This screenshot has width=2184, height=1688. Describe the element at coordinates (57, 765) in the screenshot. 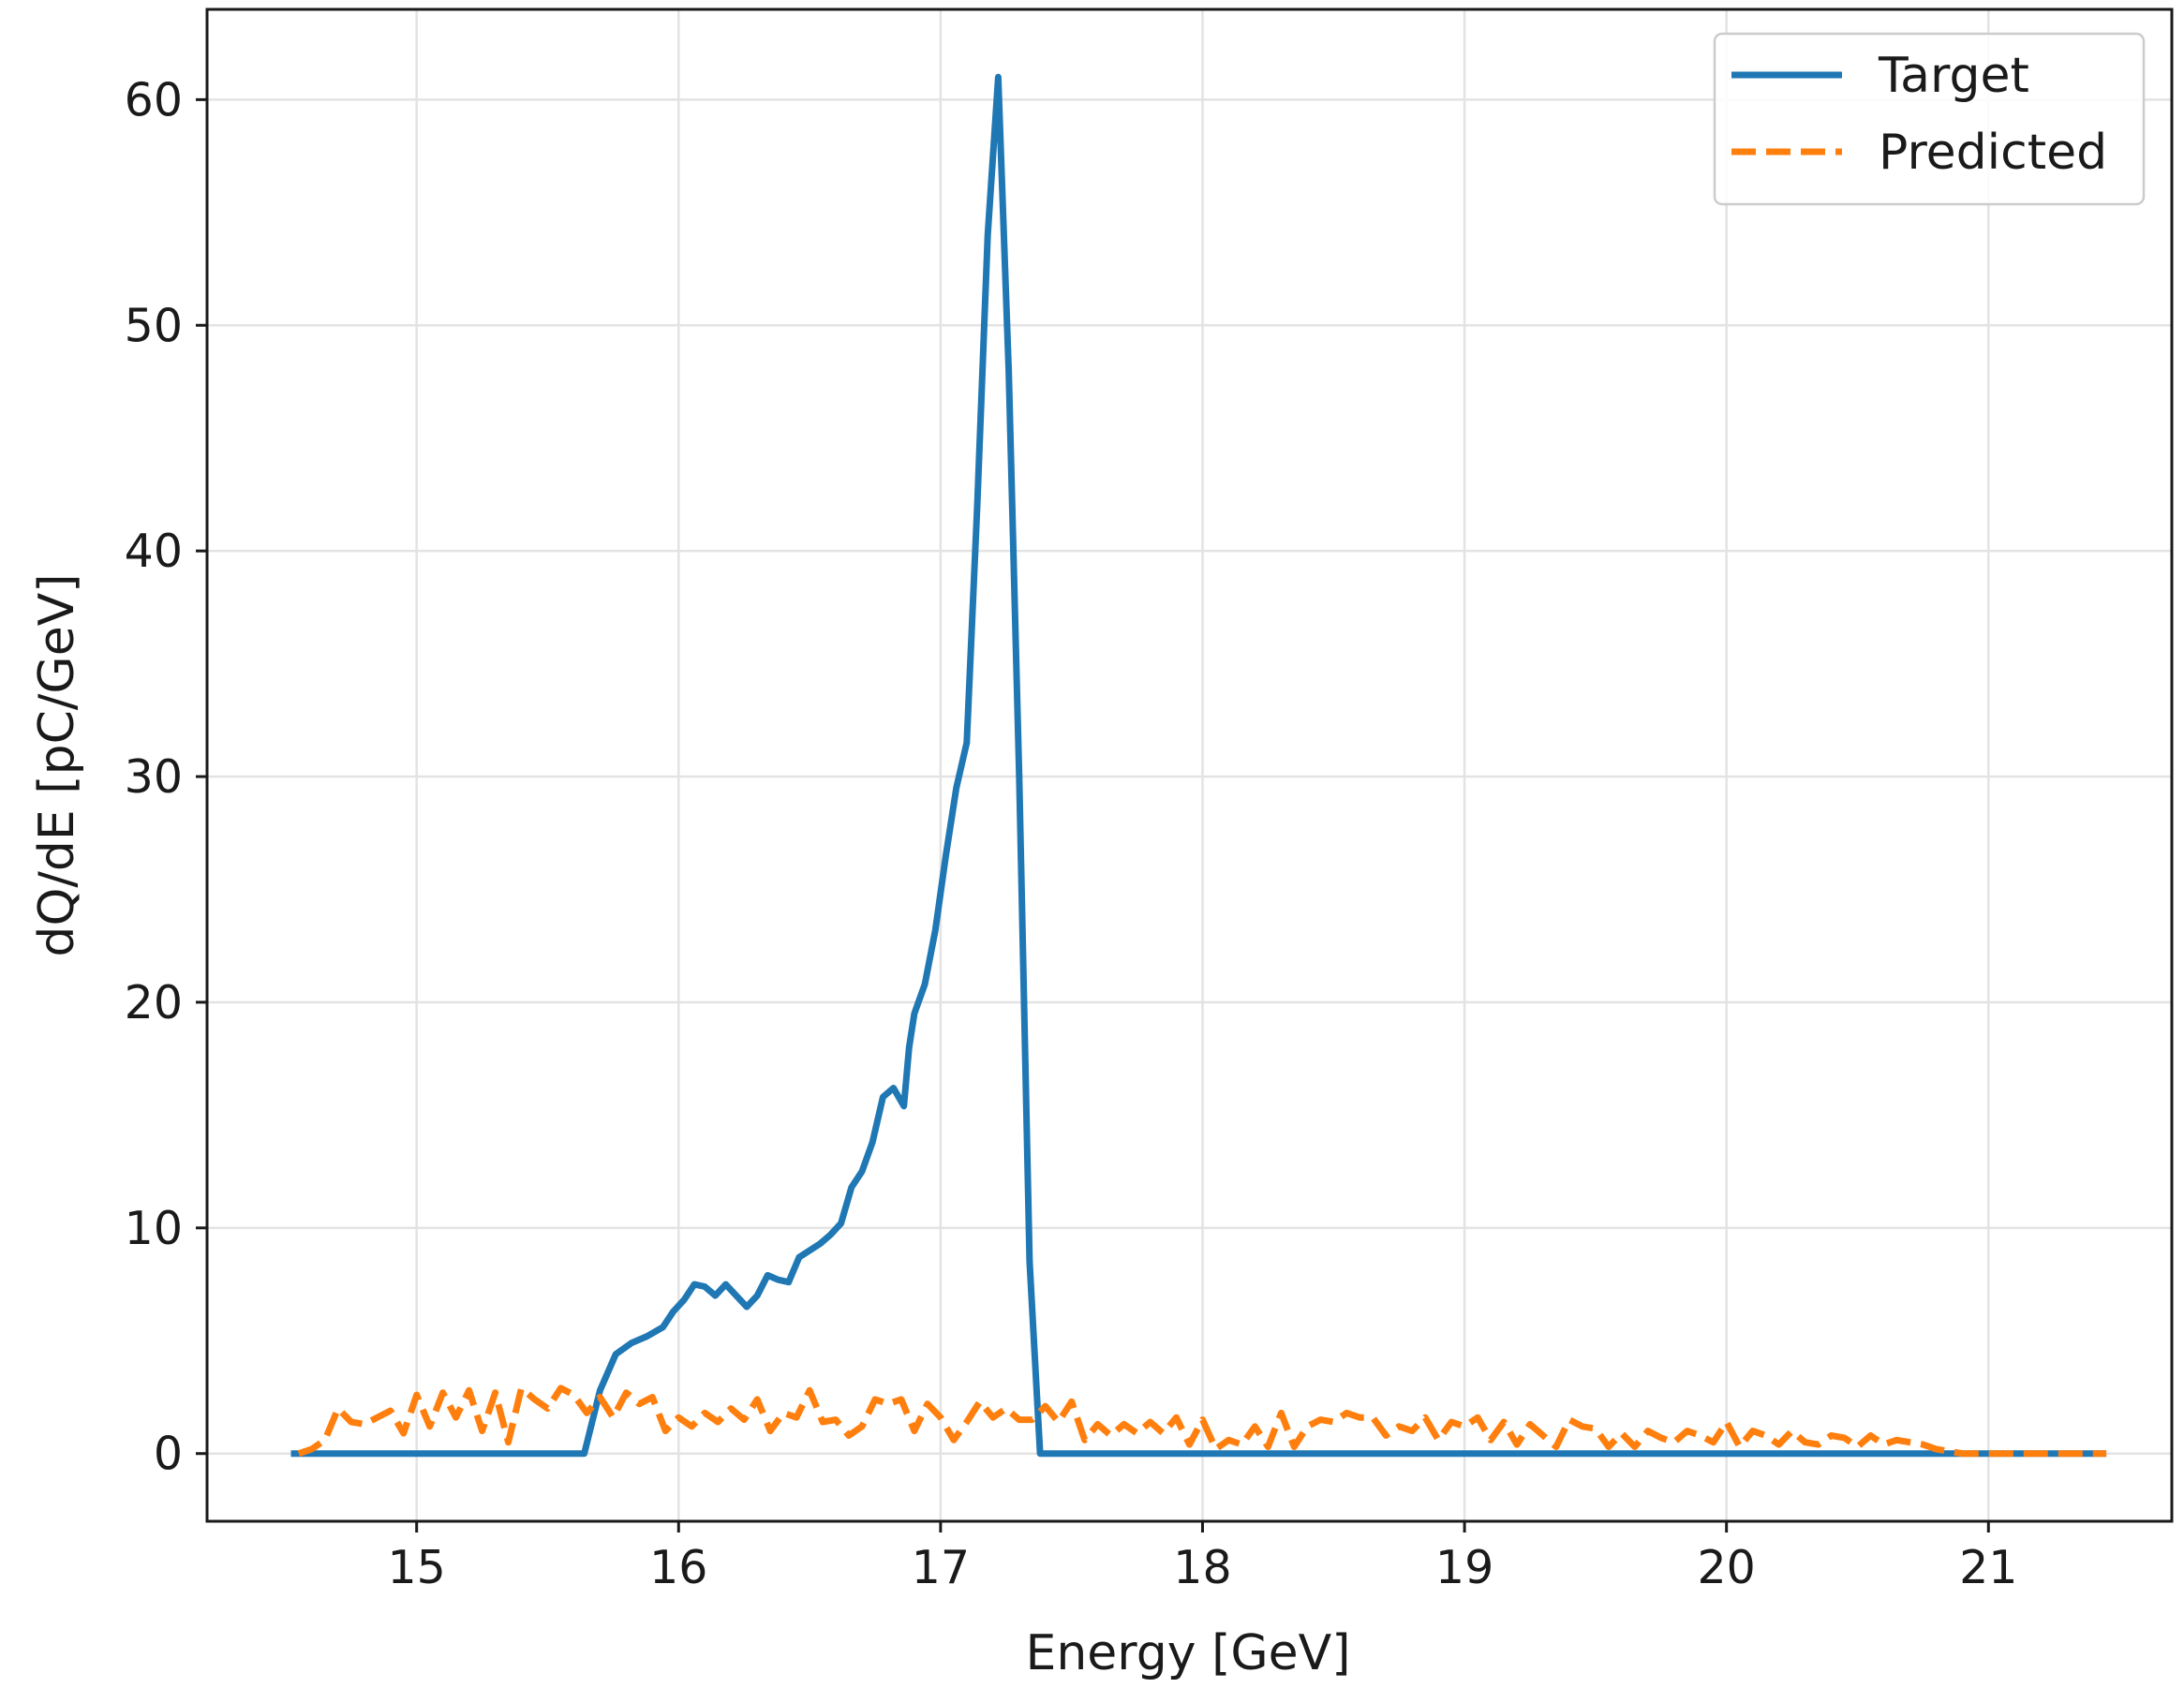

I see `y-axis-label: dQ/dE [pC/GeV]` at that location.